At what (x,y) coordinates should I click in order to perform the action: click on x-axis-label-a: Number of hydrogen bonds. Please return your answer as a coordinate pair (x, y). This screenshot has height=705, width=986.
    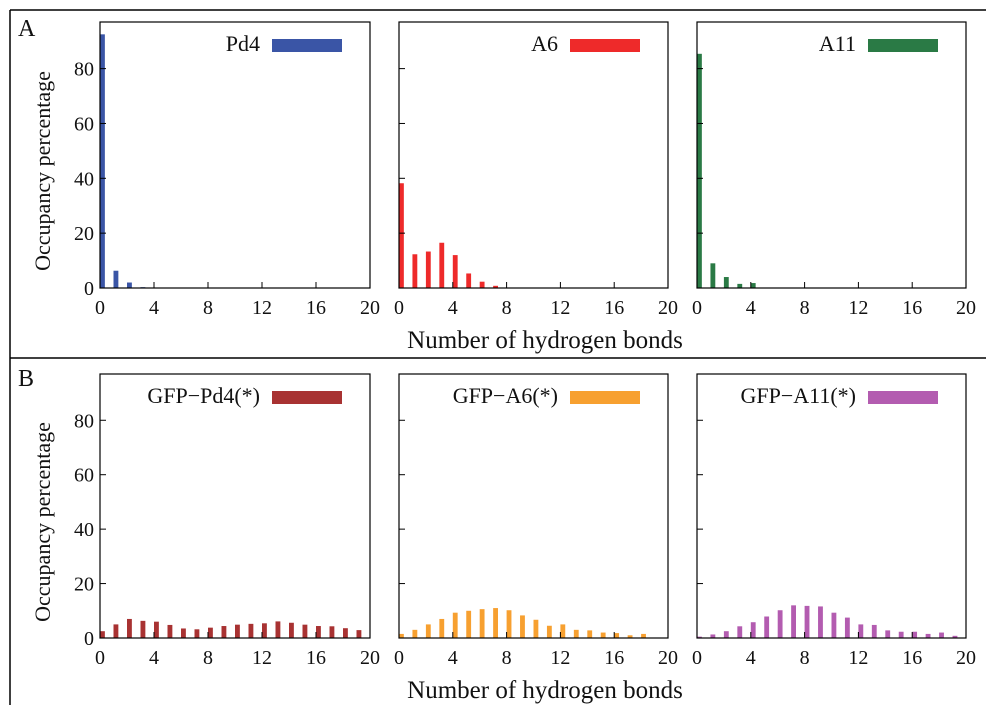
    Looking at the image, I should click on (545, 340).